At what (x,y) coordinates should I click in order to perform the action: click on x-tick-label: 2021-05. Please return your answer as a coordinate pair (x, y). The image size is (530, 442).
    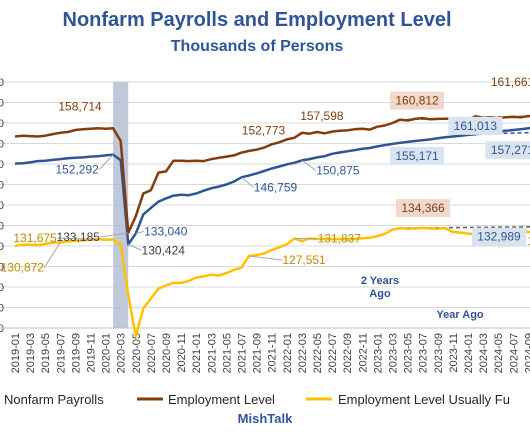
    Looking at the image, I should click on (227, 353).